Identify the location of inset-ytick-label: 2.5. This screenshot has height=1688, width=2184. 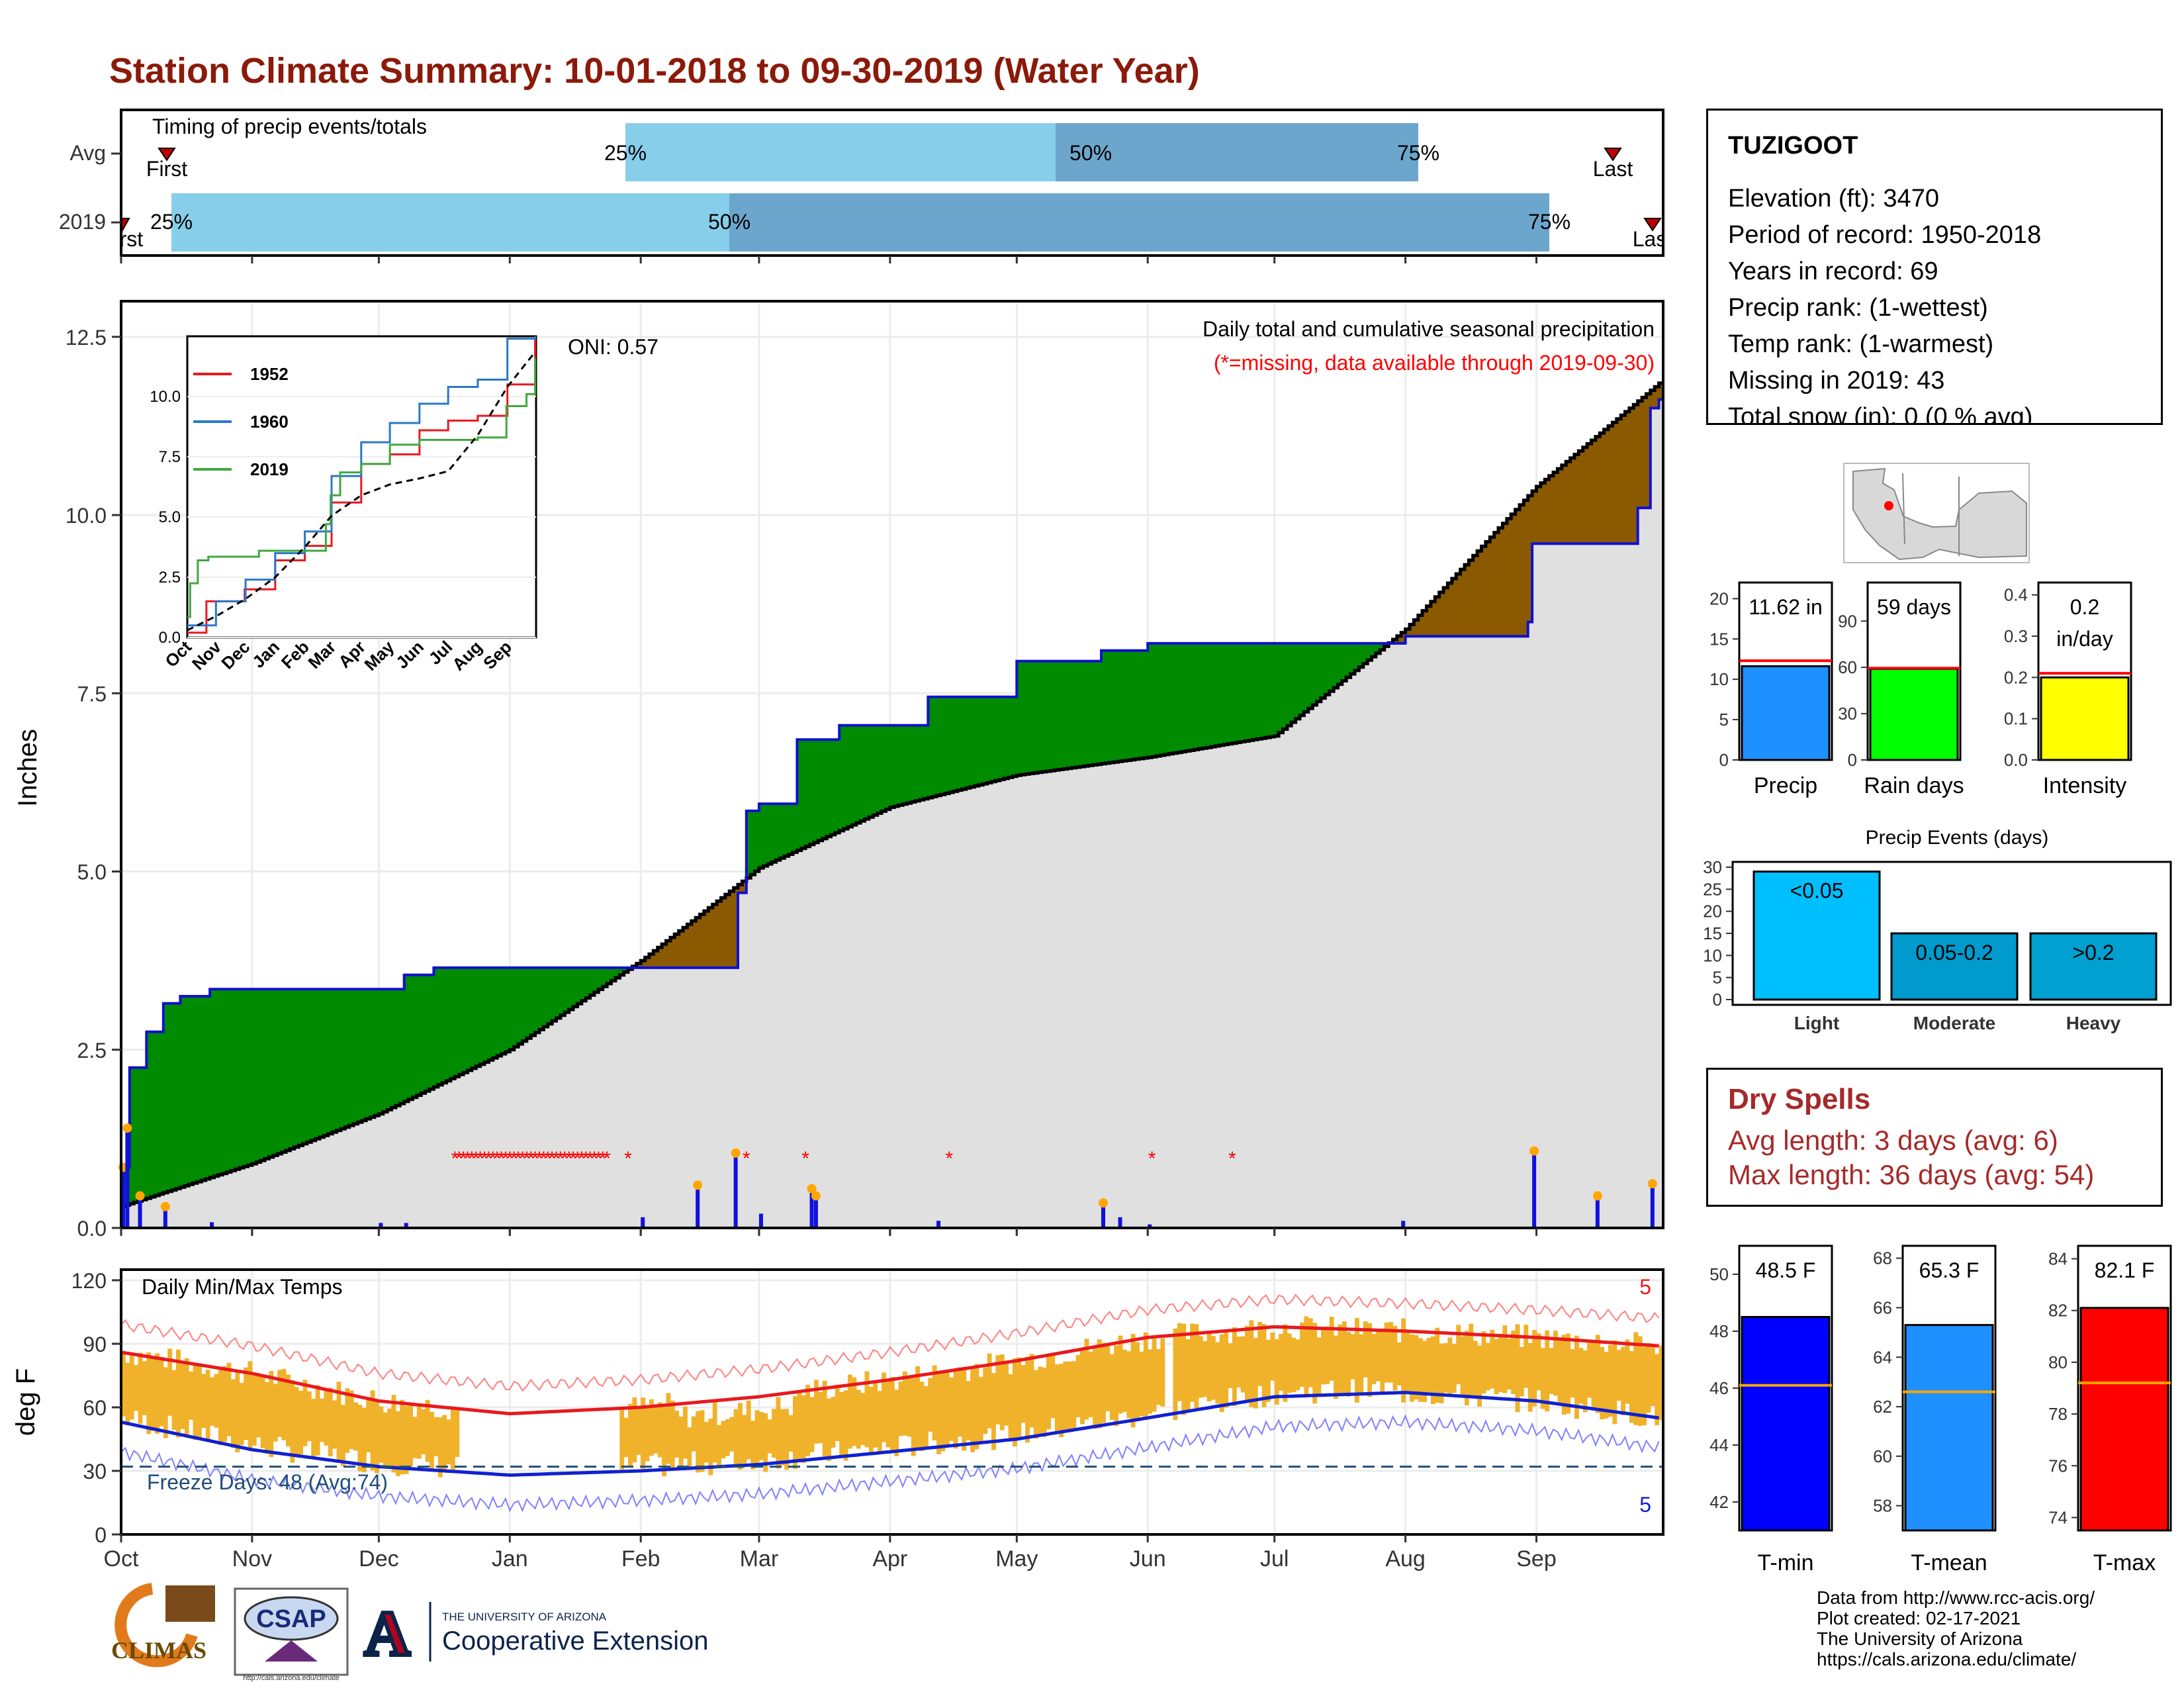
(170, 577).